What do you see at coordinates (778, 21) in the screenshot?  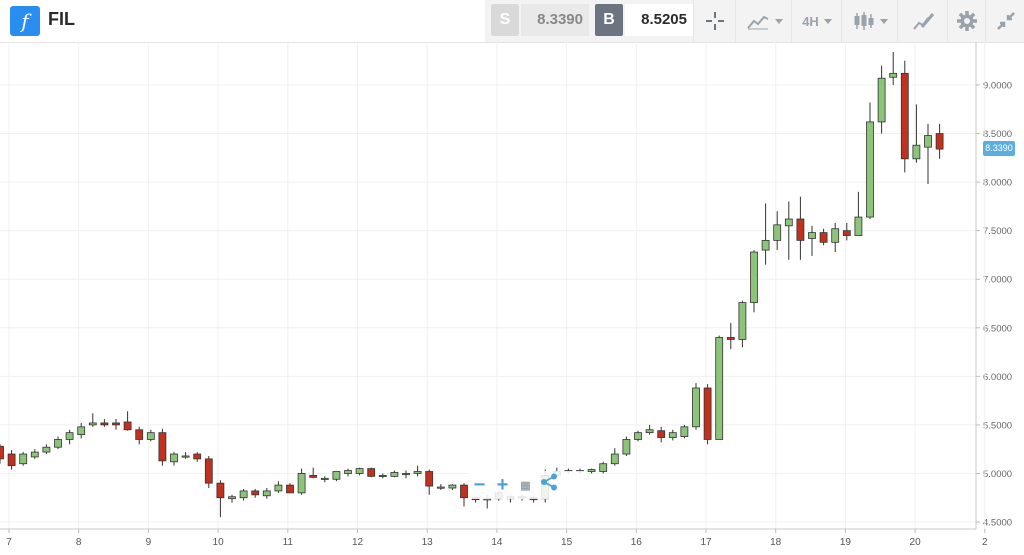 I see `chevron-down-icon` at bounding box center [778, 21].